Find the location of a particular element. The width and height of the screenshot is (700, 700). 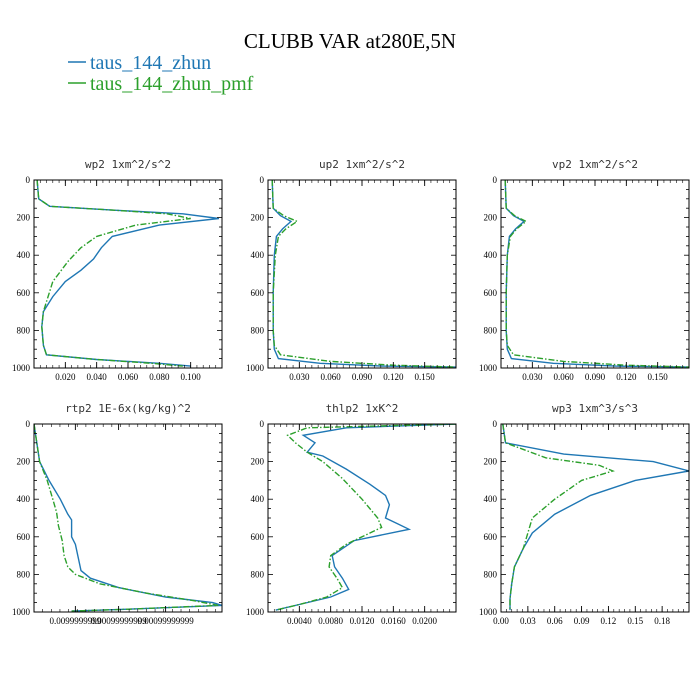

x-tick-label: 0.15 is located at coordinates (635, 621).